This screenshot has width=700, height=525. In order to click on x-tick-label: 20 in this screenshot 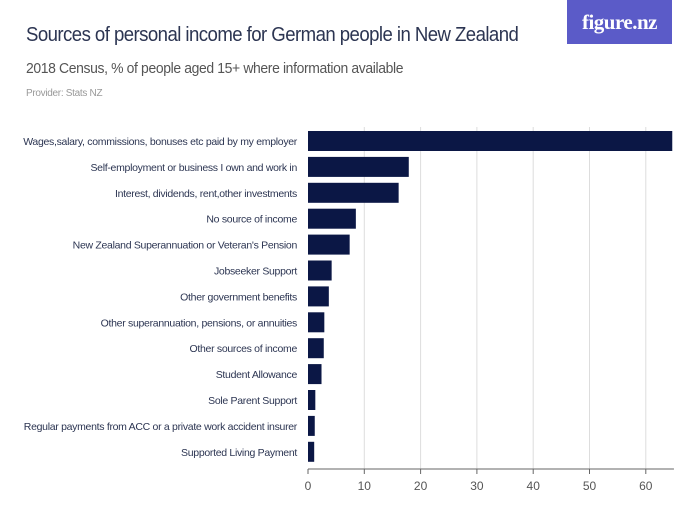, I will do `click(421, 486)`.